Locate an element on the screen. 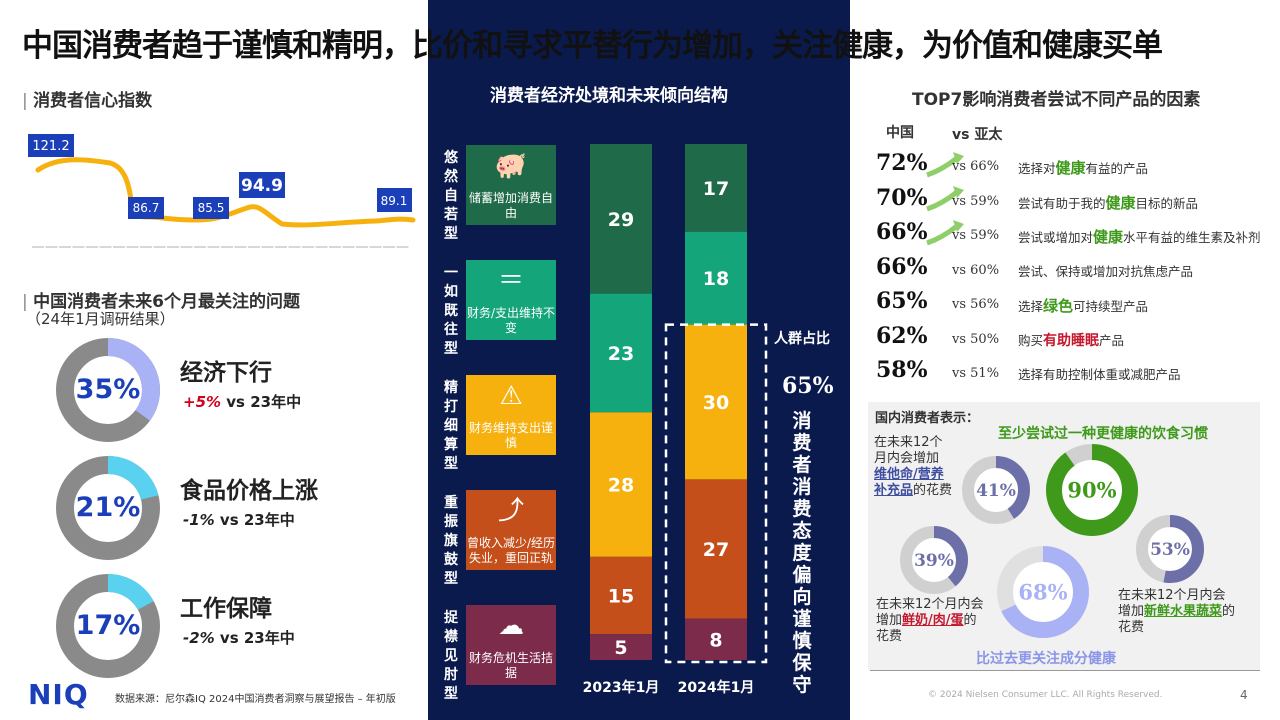 The image size is (1280, 720). factor-apac-pct: vs 60% is located at coordinates (976, 270).